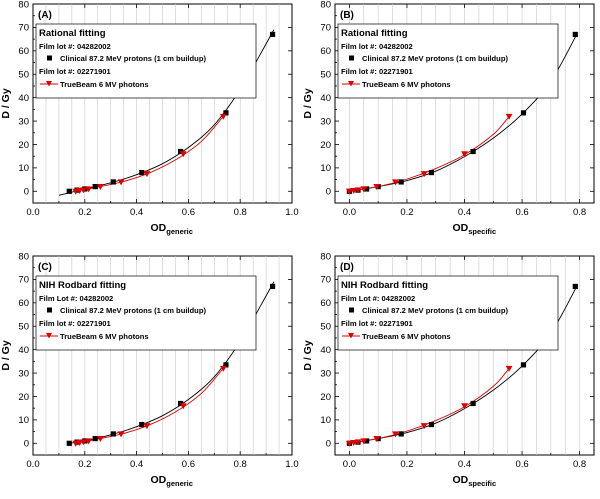  Describe the element at coordinates (377, 323) in the screenshot. I see `legend-film-lot-2: Film lot #: 02271901` at that location.